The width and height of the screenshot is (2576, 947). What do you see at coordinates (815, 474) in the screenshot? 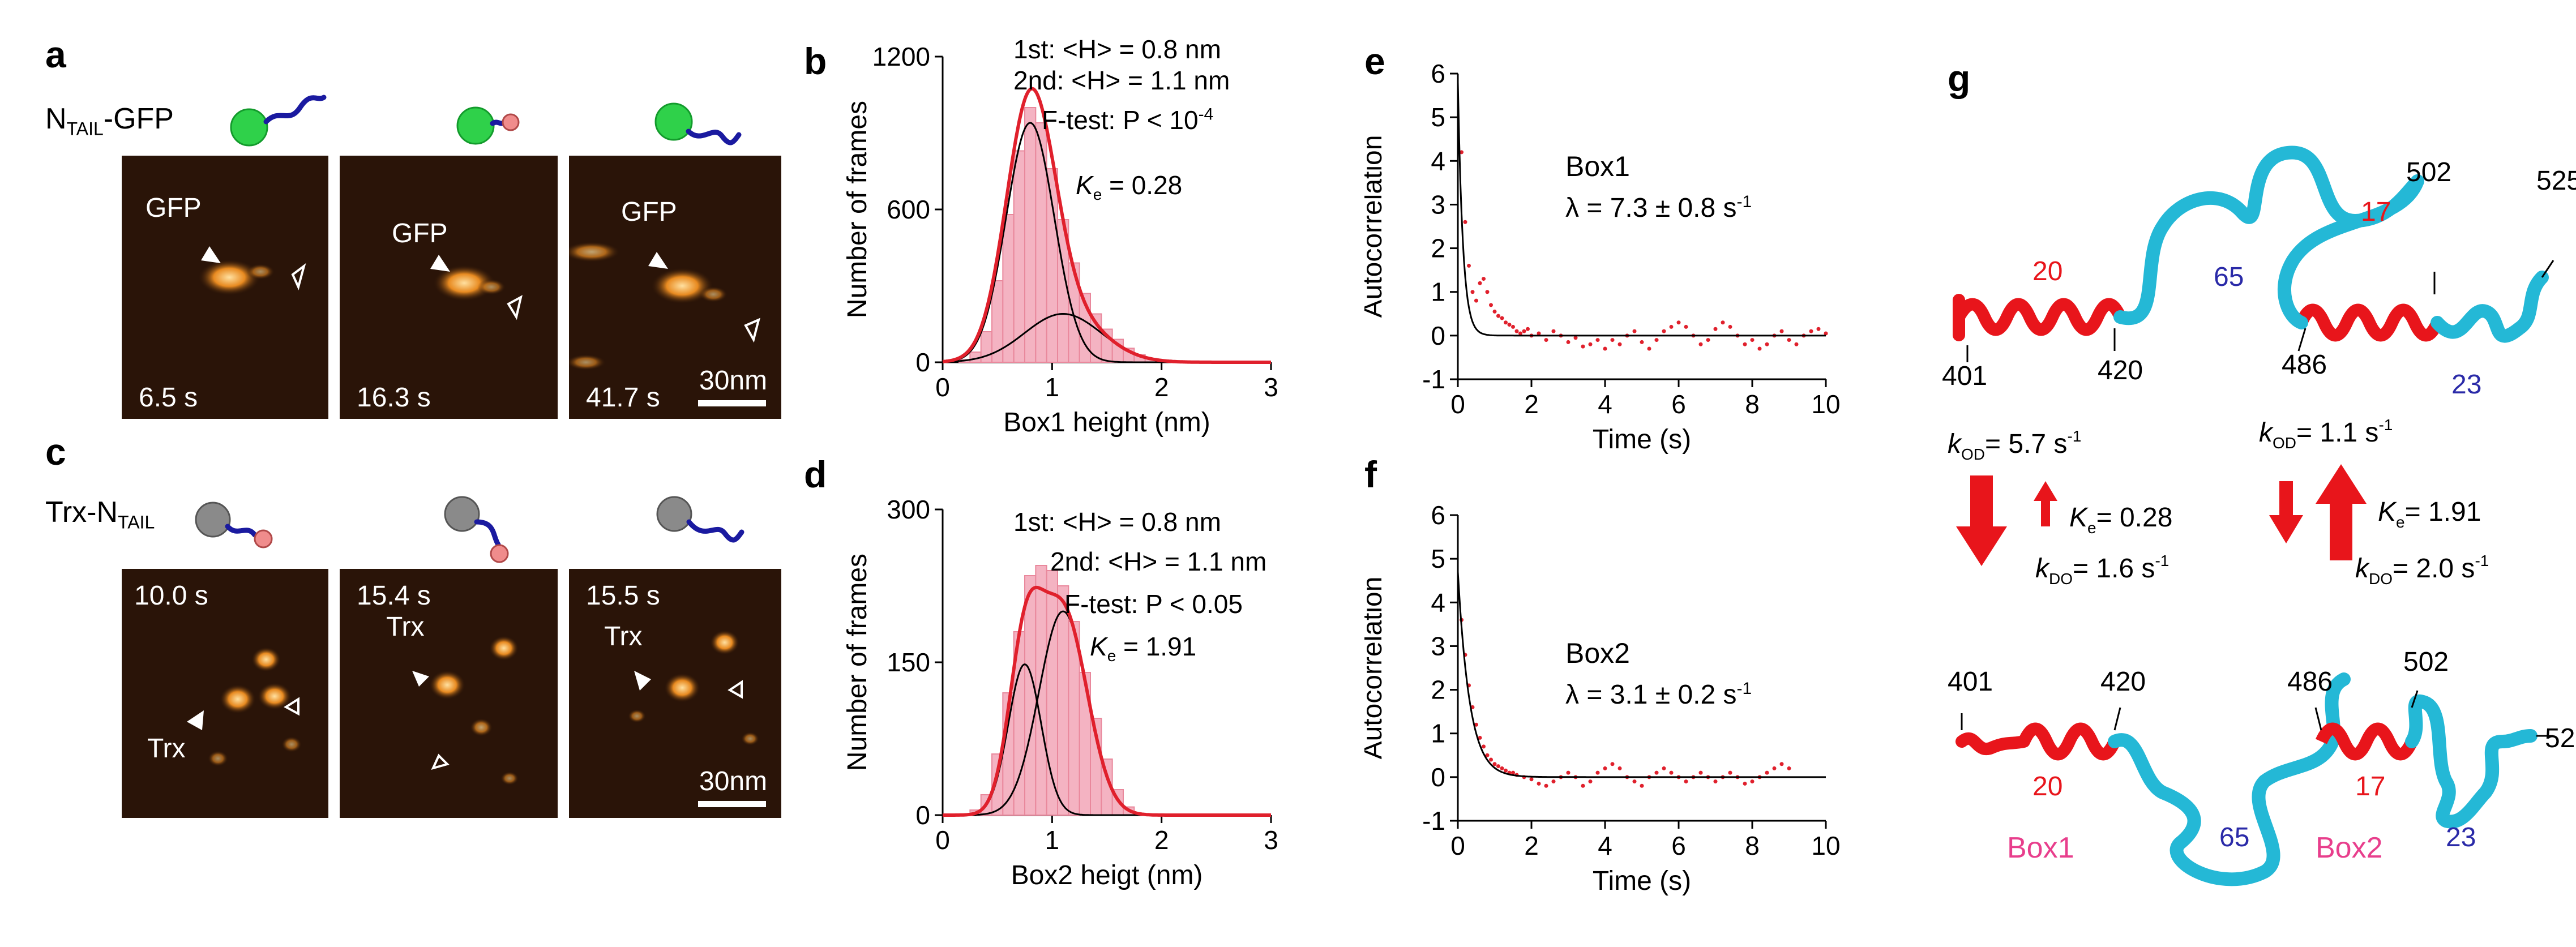
I see `panel-label-d: d` at bounding box center [815, 474].